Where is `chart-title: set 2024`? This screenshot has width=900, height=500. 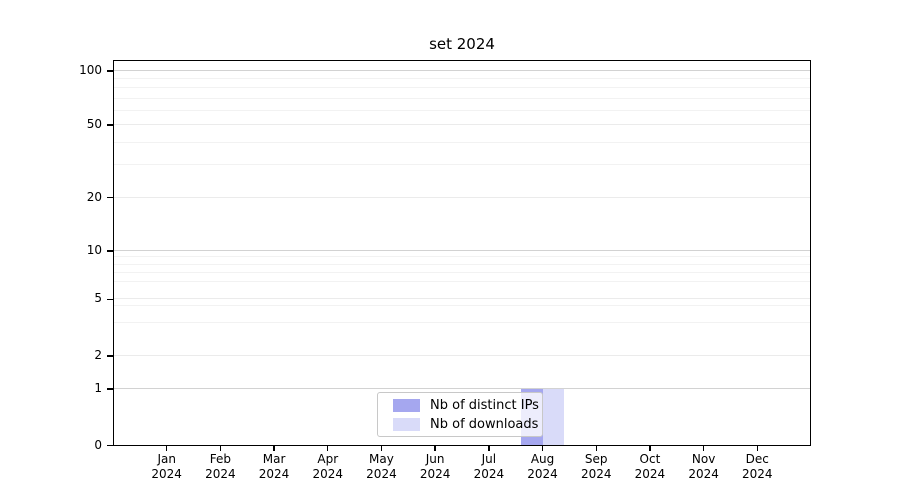 chart-title: set 2024 is located at coordinates (462, 44).